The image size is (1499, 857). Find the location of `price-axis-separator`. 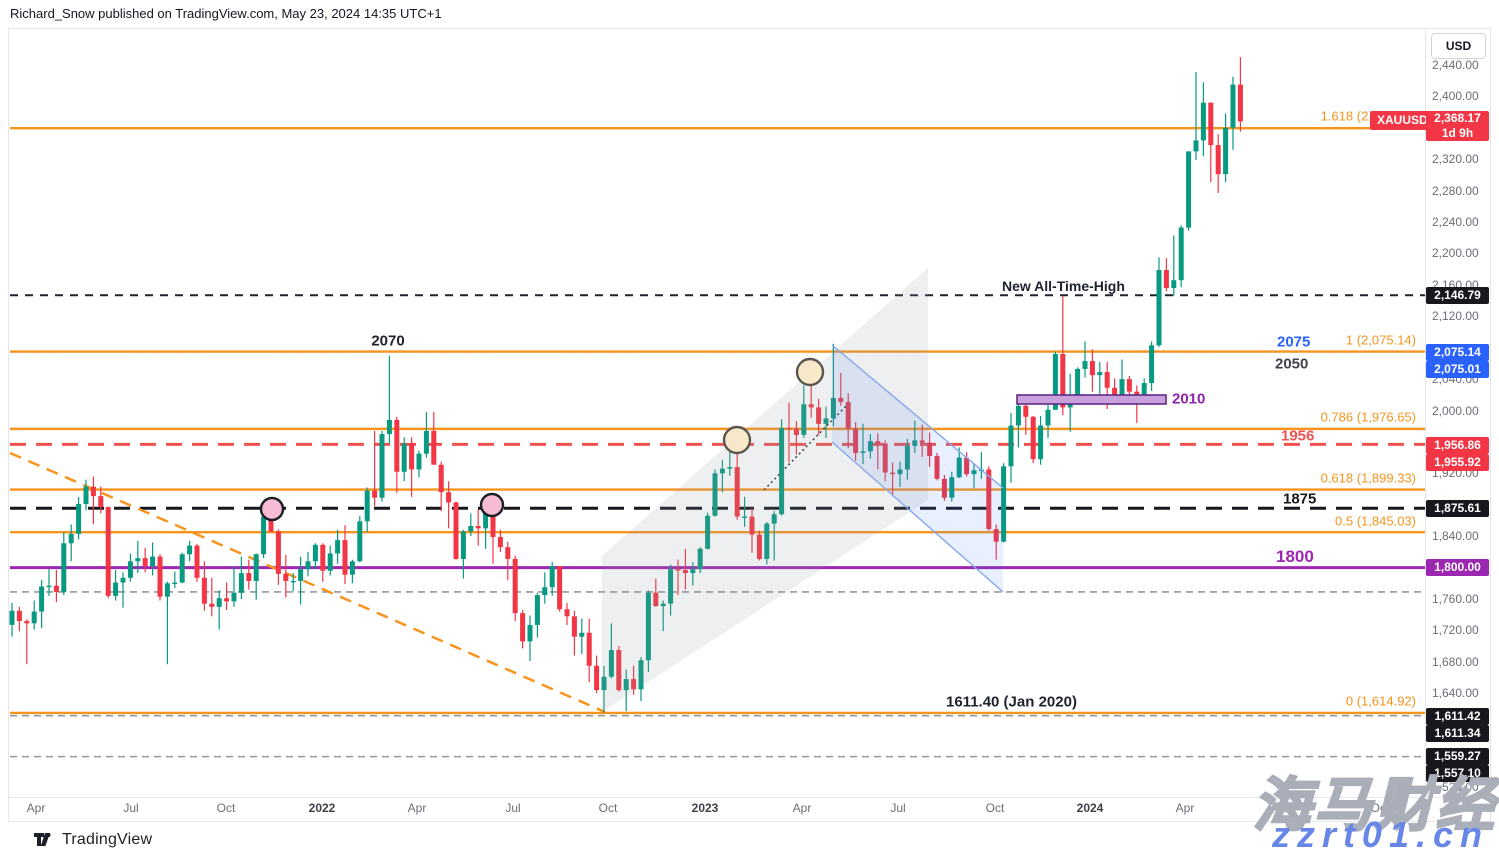

price-axis-separator is located at coordinates (1425, 413).